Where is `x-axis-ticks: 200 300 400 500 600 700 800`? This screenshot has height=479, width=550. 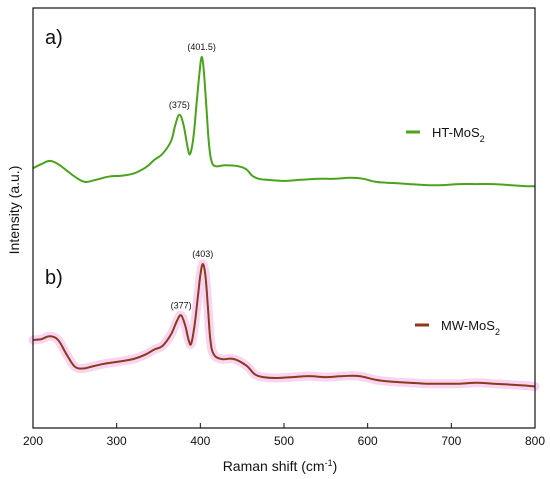
x-axis-ticks: 200 300 400 500 600 700 800 is located at coordinates (284, 435).